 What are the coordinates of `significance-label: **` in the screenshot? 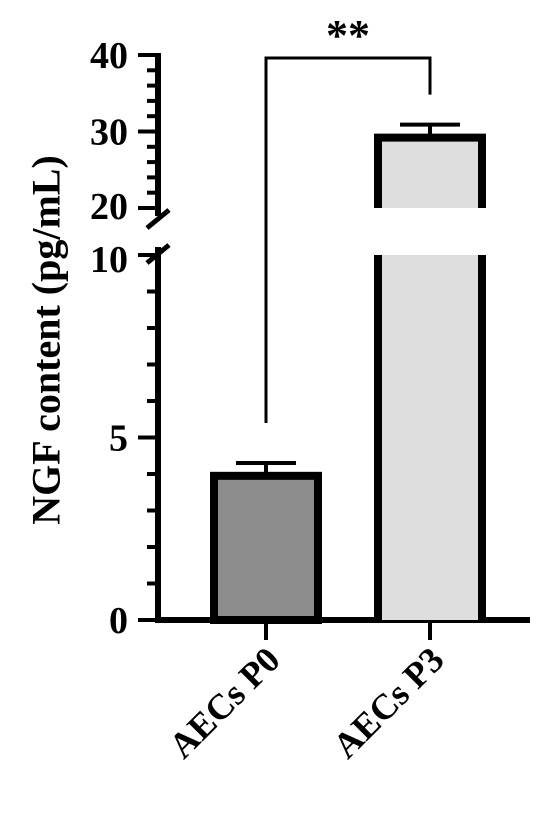 It's located at (348, 35).